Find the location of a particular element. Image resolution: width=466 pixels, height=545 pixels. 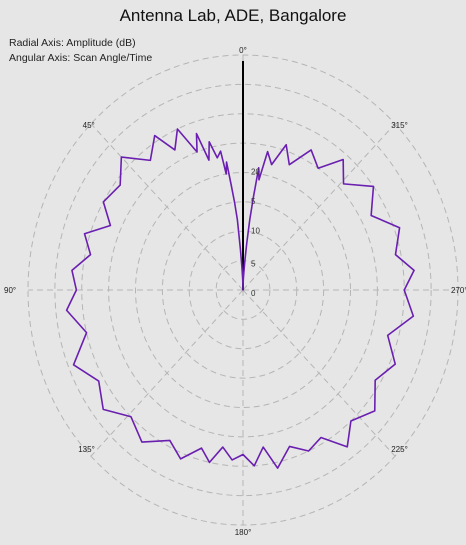

radial-tick-label-2: 10 is located at coordinates (255, 230).